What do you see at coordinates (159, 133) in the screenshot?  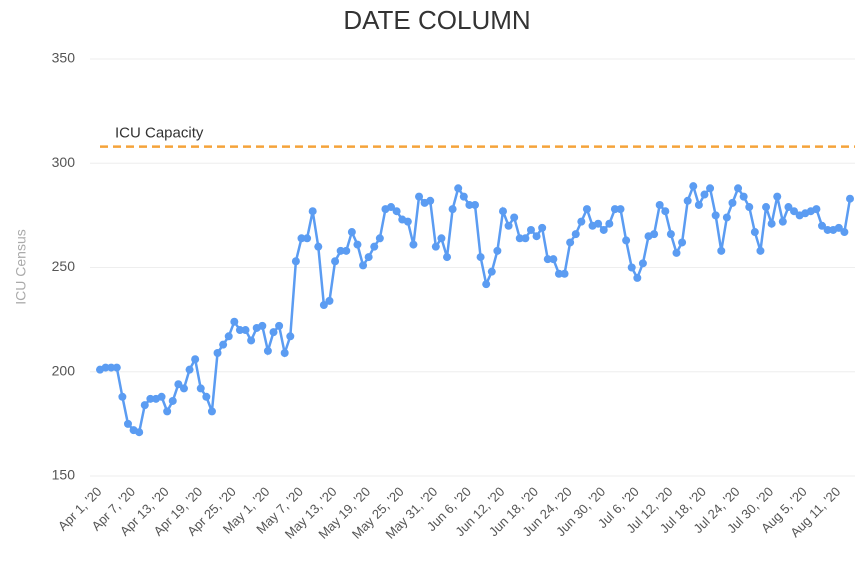 I see `reference-label: ICU Capacity` at bounding box center [159, 133].